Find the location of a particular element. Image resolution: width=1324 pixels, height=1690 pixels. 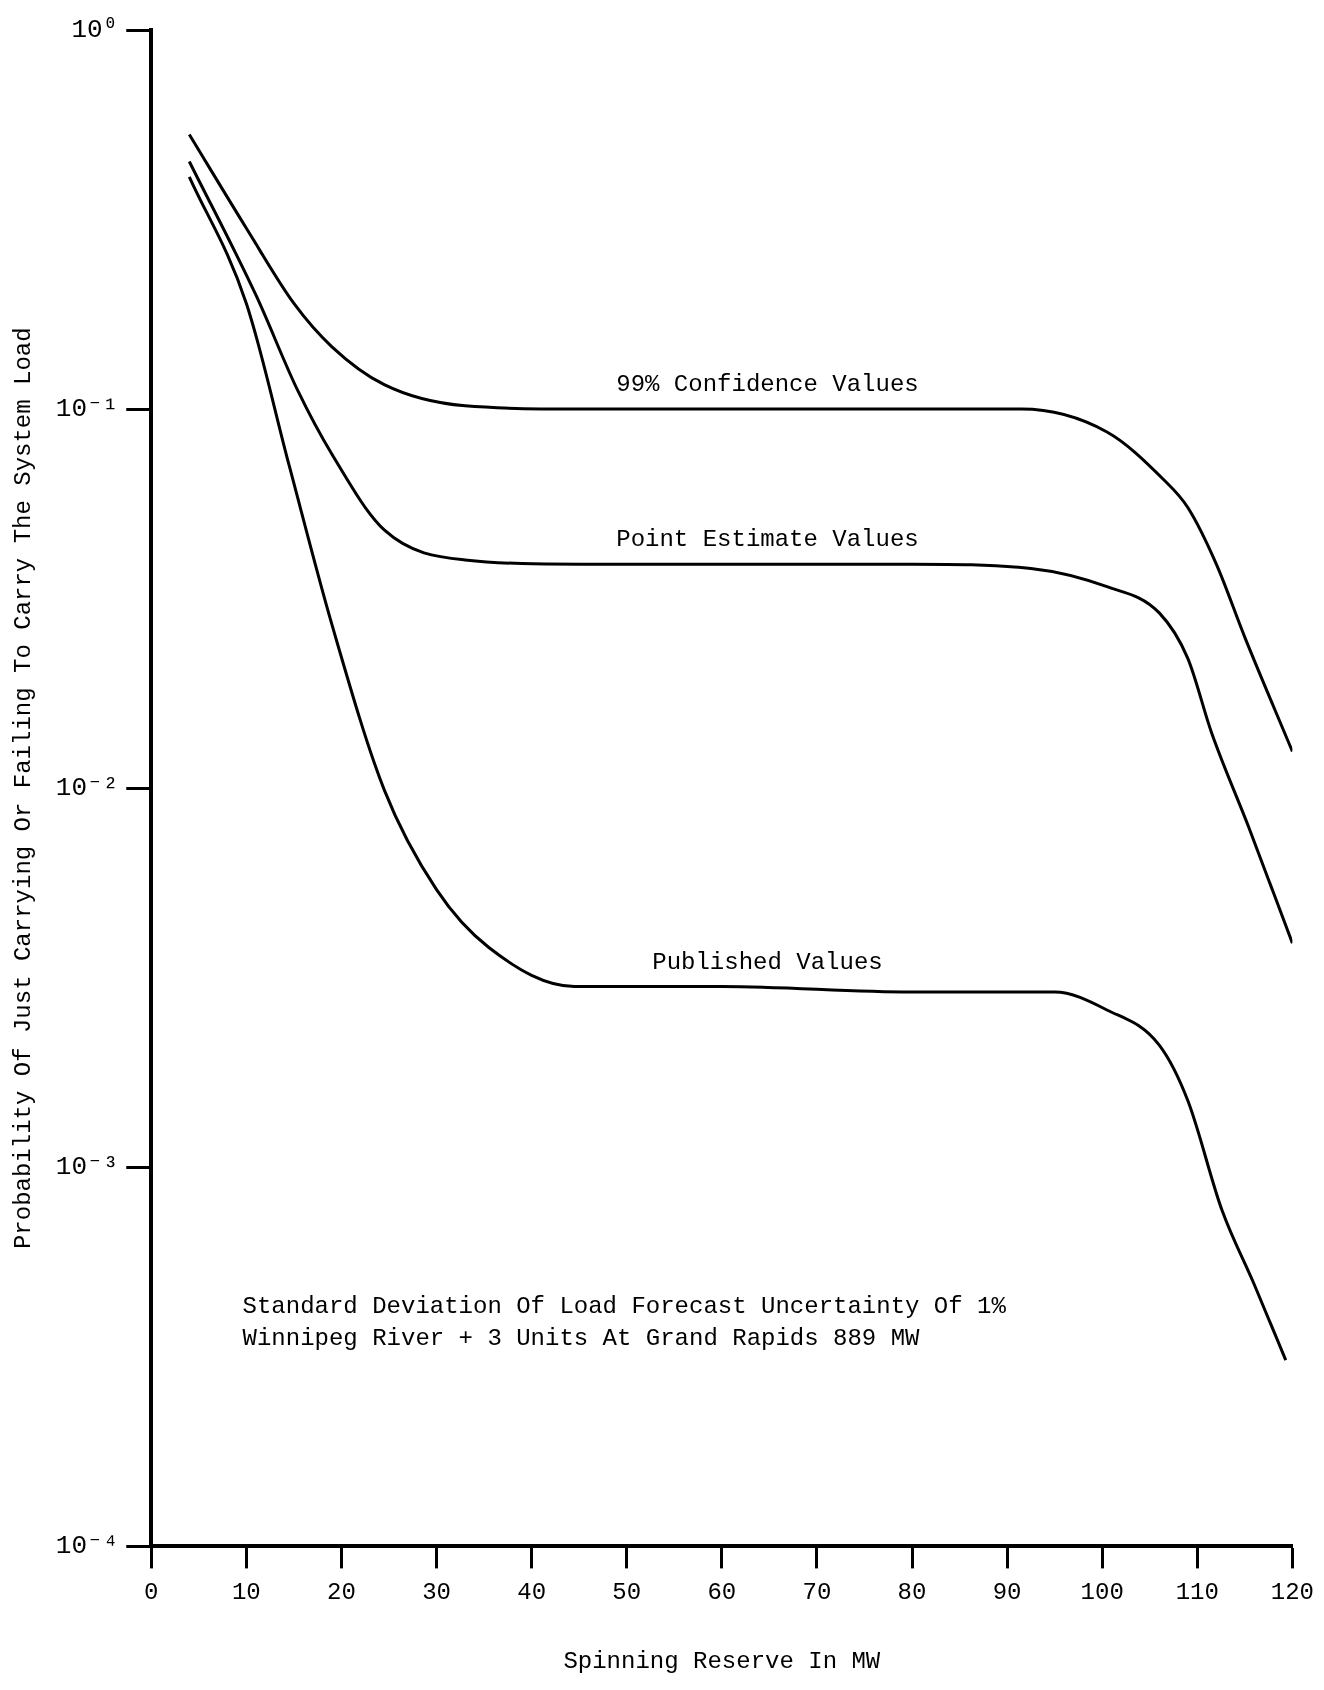

x-tick-label: 20 is located at coordinates (341, 1593).